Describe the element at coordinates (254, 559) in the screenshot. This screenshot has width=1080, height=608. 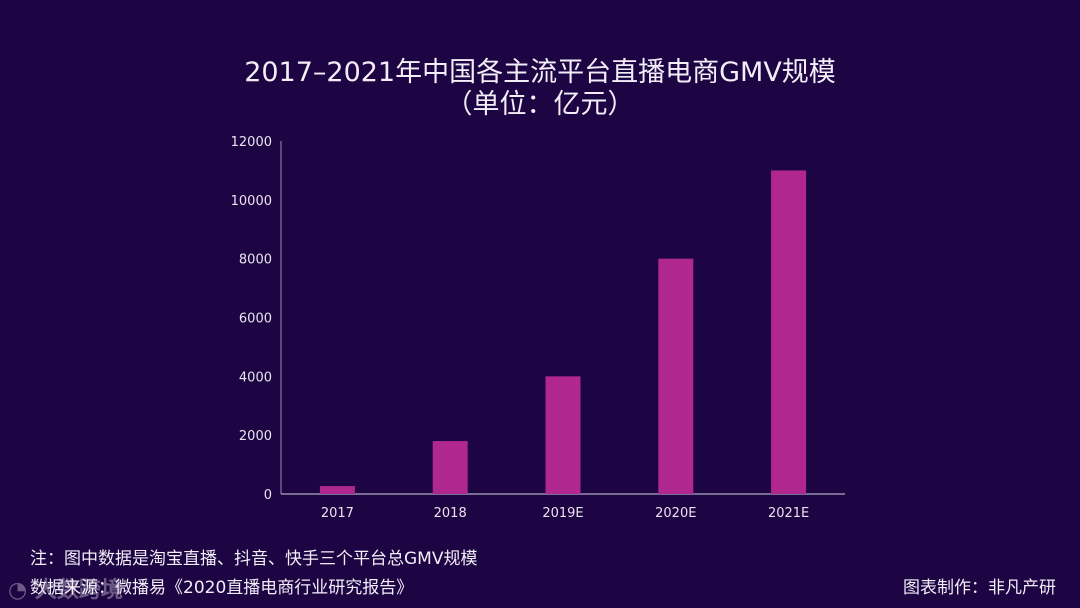
I see `chart-note: 注：图中数据是淘宝直播、抖音、快手三个平台总GMV规模` at that location.